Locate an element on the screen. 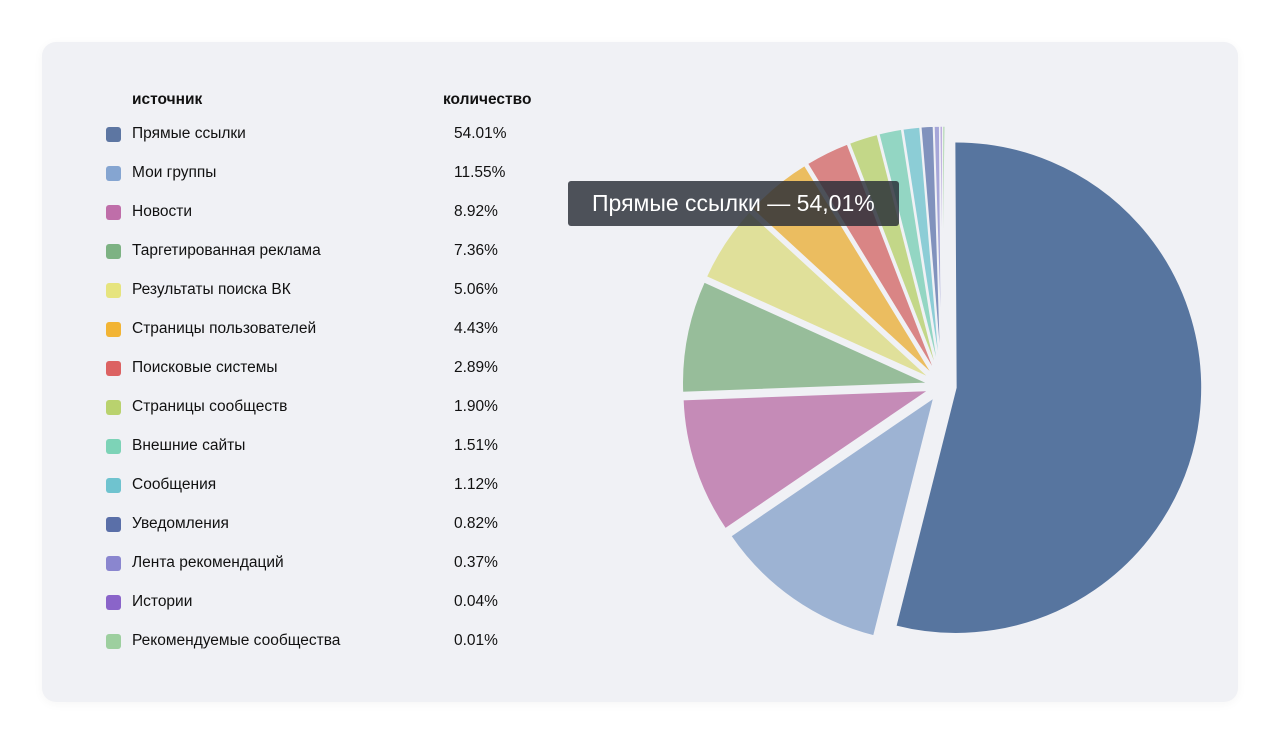 The height and width of the screenshot is (751, 1280). legend-value: 0.04% is located at coordinates (476, 601).